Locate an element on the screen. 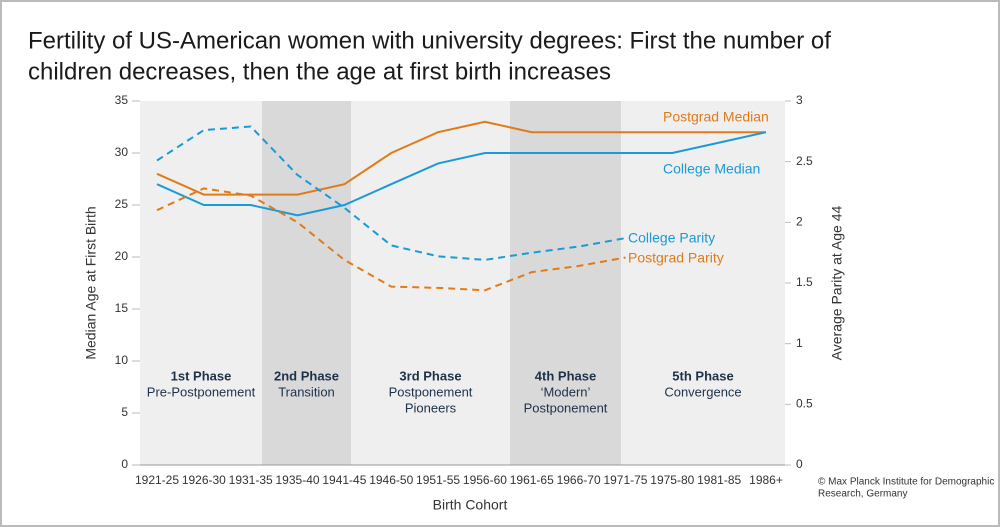  phase-name: 5th Phase is located at coordinates (702, 375).